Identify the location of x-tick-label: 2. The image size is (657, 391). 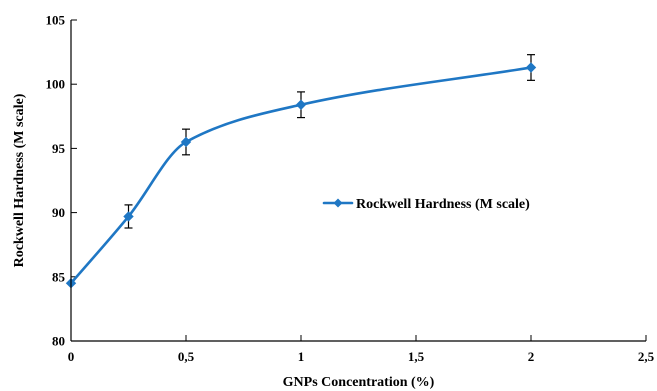
(531, 356).